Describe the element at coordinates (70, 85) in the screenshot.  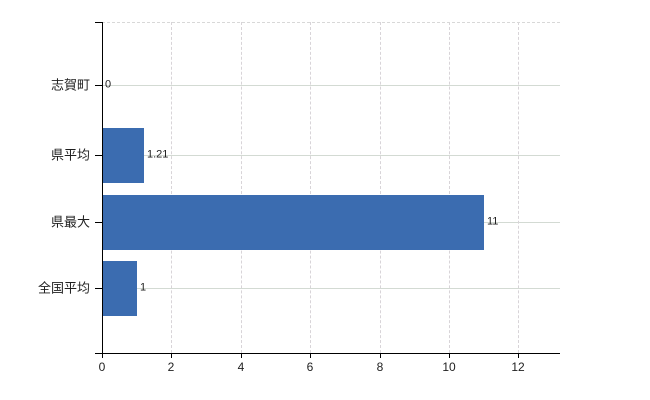
I see `category-label-0: 志賀町` at that location.